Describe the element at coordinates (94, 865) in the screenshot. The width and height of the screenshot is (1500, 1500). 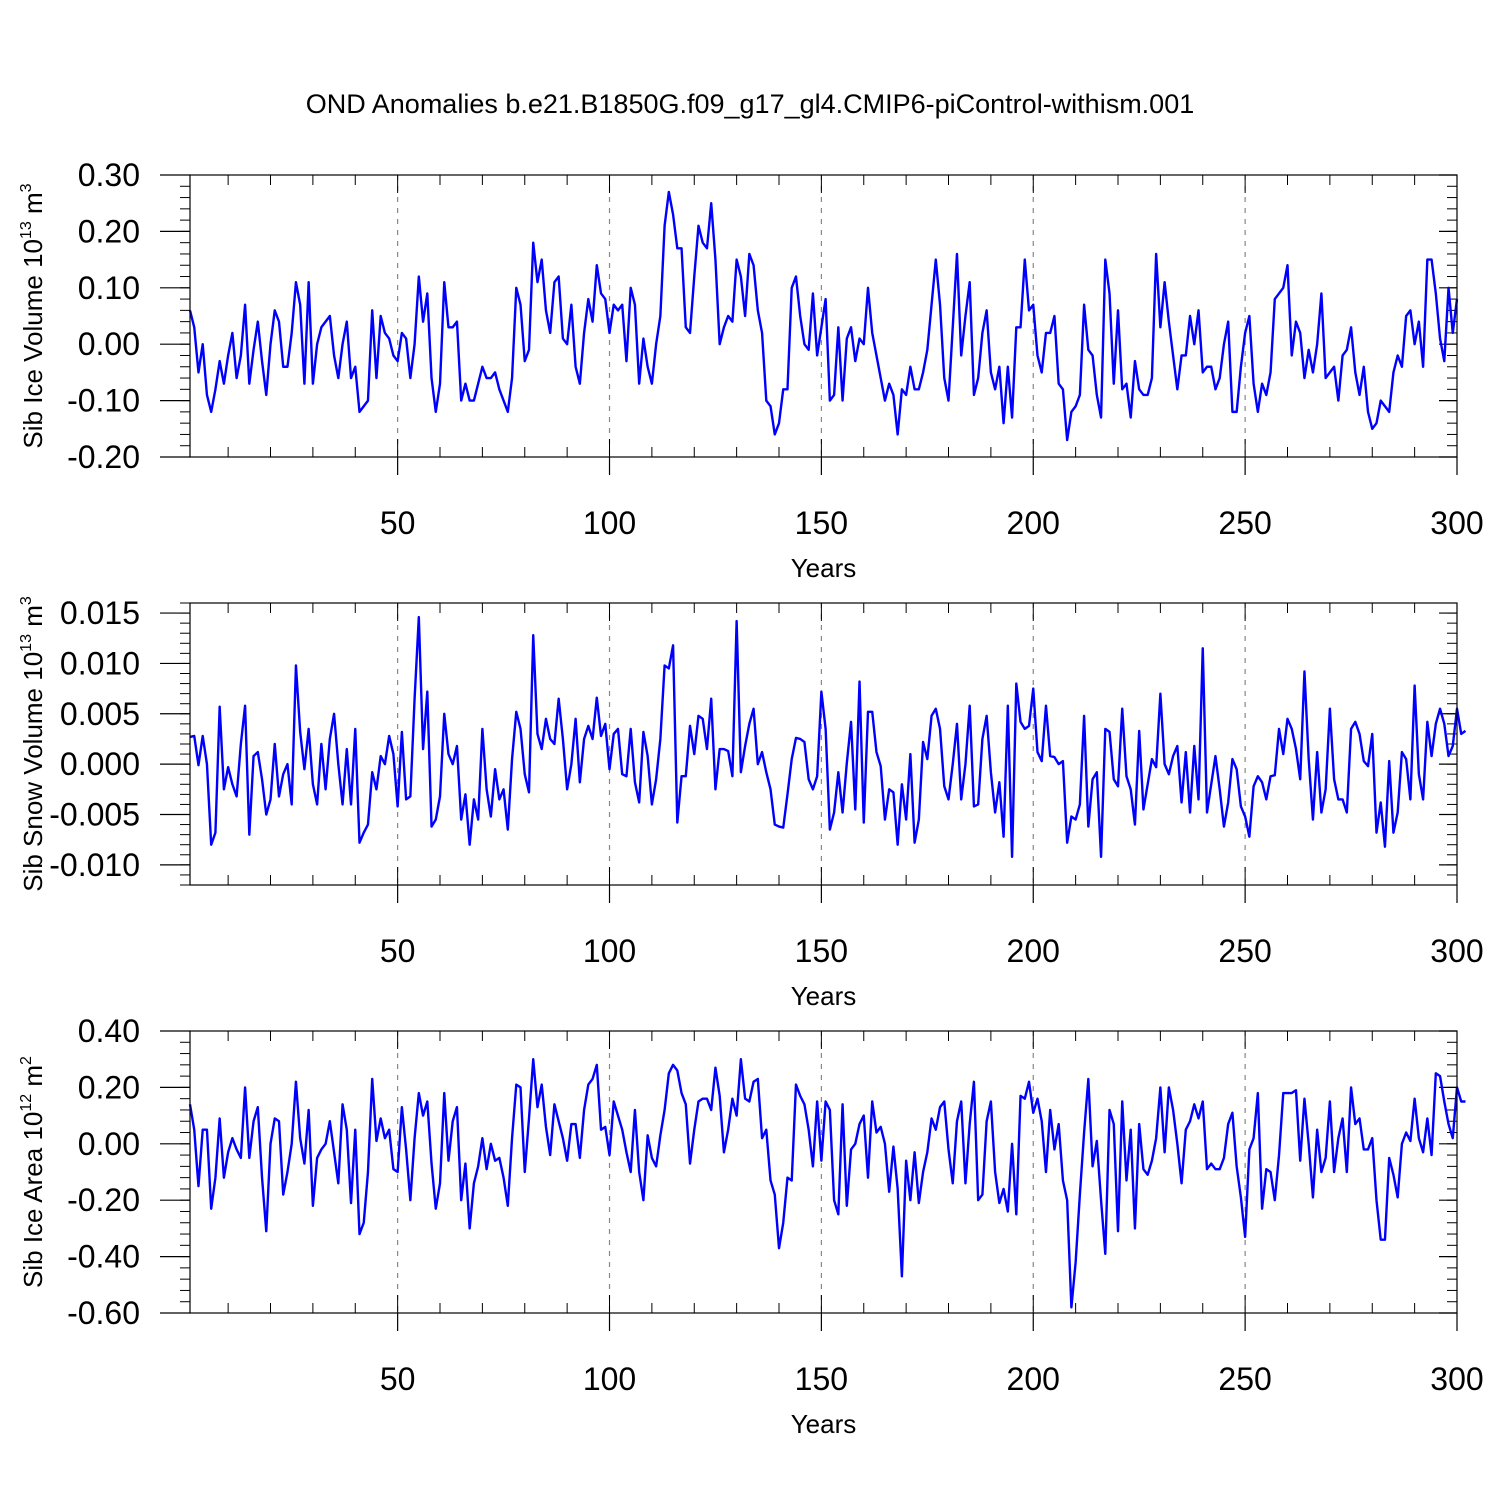
I see `y-tick-label: -0.010` at that location.